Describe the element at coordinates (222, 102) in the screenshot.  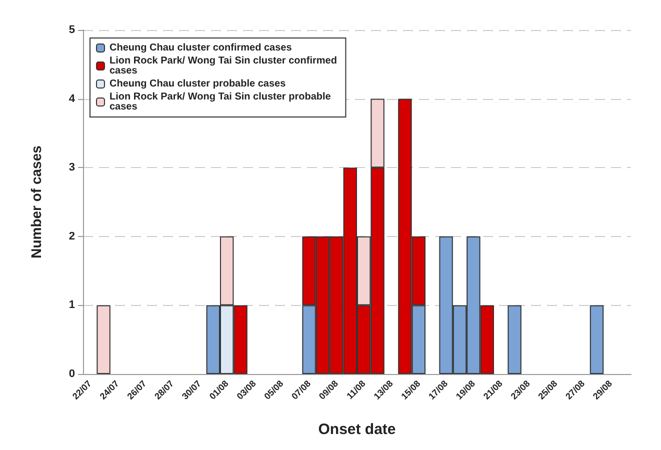
I see `legend-label: Lion Rock Park/ Wong Tai Sin cluster probable cases` at that location.